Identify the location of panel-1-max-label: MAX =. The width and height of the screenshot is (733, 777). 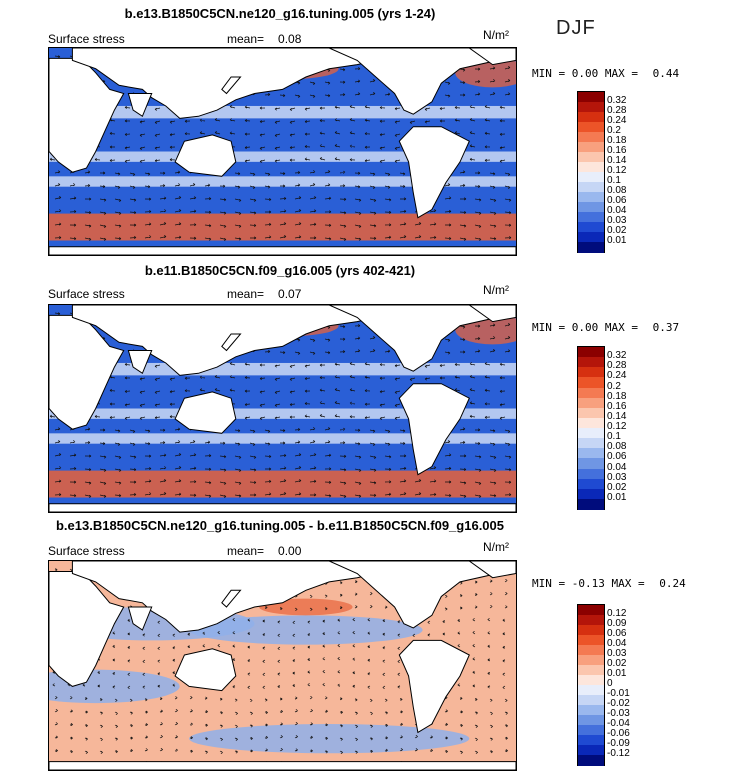
(621, 73).